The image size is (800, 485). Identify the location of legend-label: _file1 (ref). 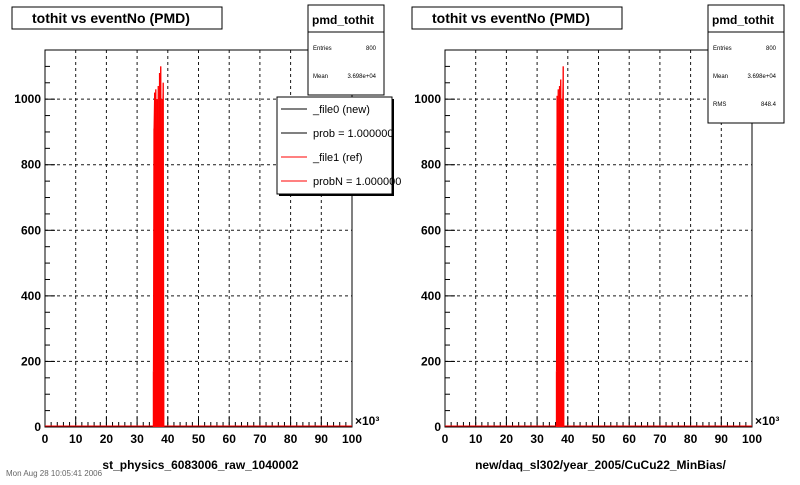
(337, 158).